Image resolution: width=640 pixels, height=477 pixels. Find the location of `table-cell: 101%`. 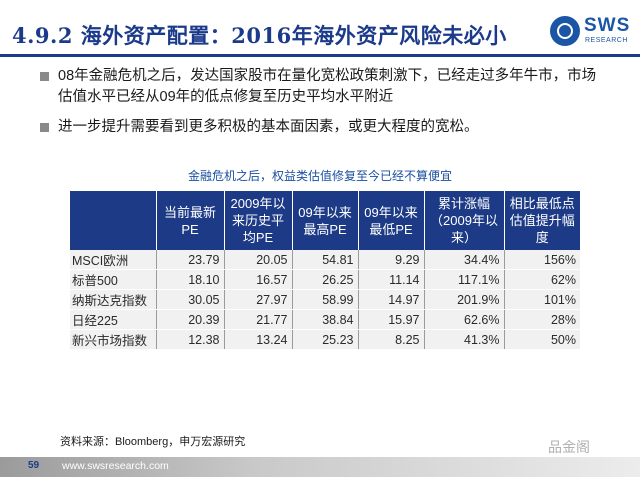

table-cell: 101% is located at coordinates (542, 299).